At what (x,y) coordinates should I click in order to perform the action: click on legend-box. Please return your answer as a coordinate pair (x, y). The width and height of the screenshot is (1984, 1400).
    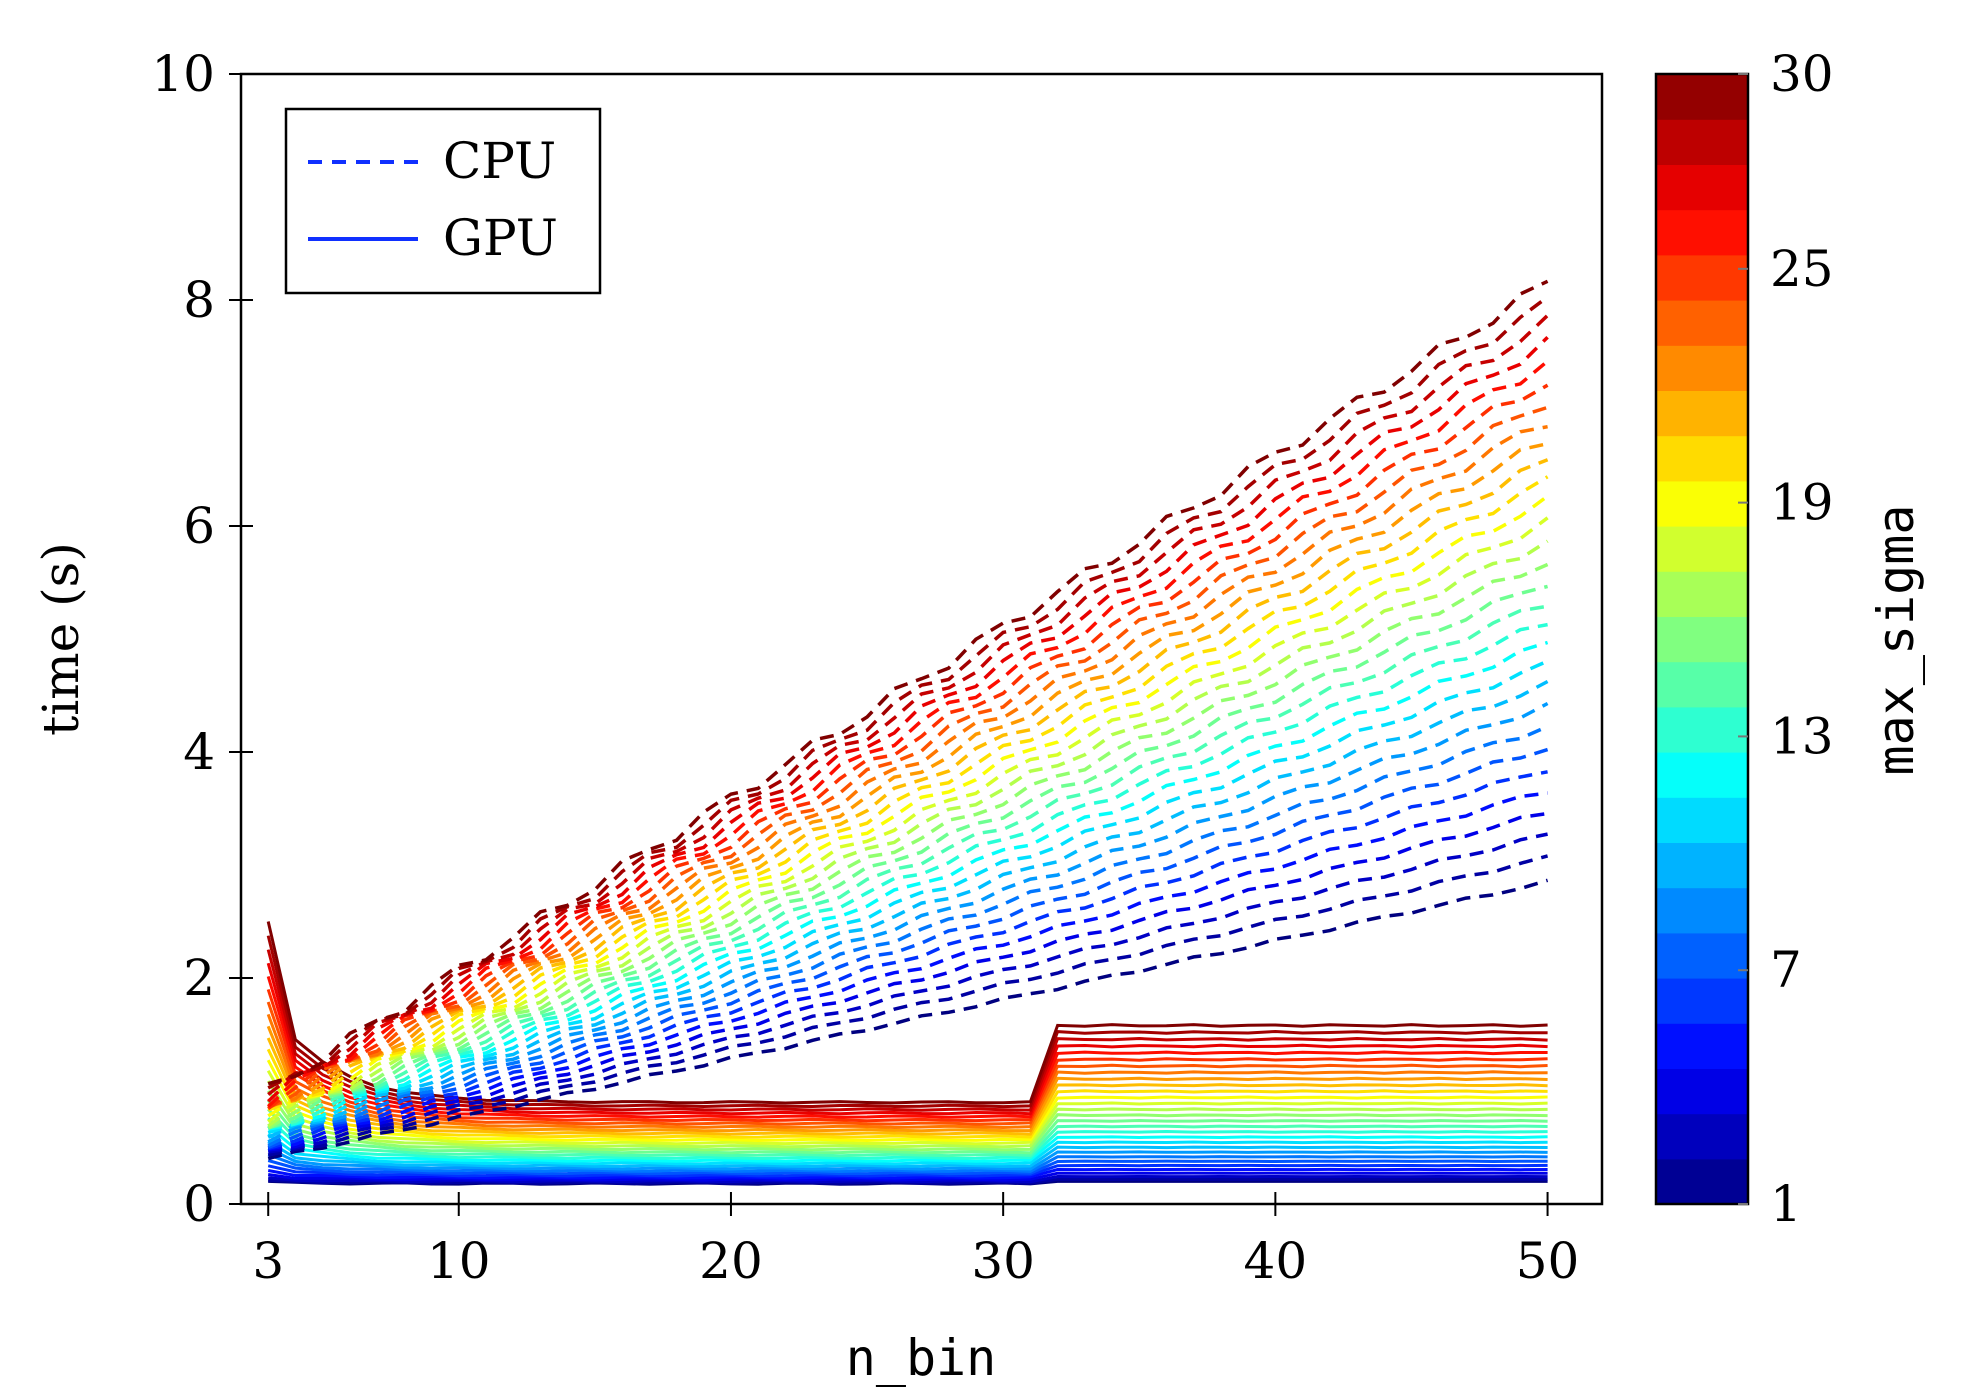
    Looking at the image, I should click on (443, 201).